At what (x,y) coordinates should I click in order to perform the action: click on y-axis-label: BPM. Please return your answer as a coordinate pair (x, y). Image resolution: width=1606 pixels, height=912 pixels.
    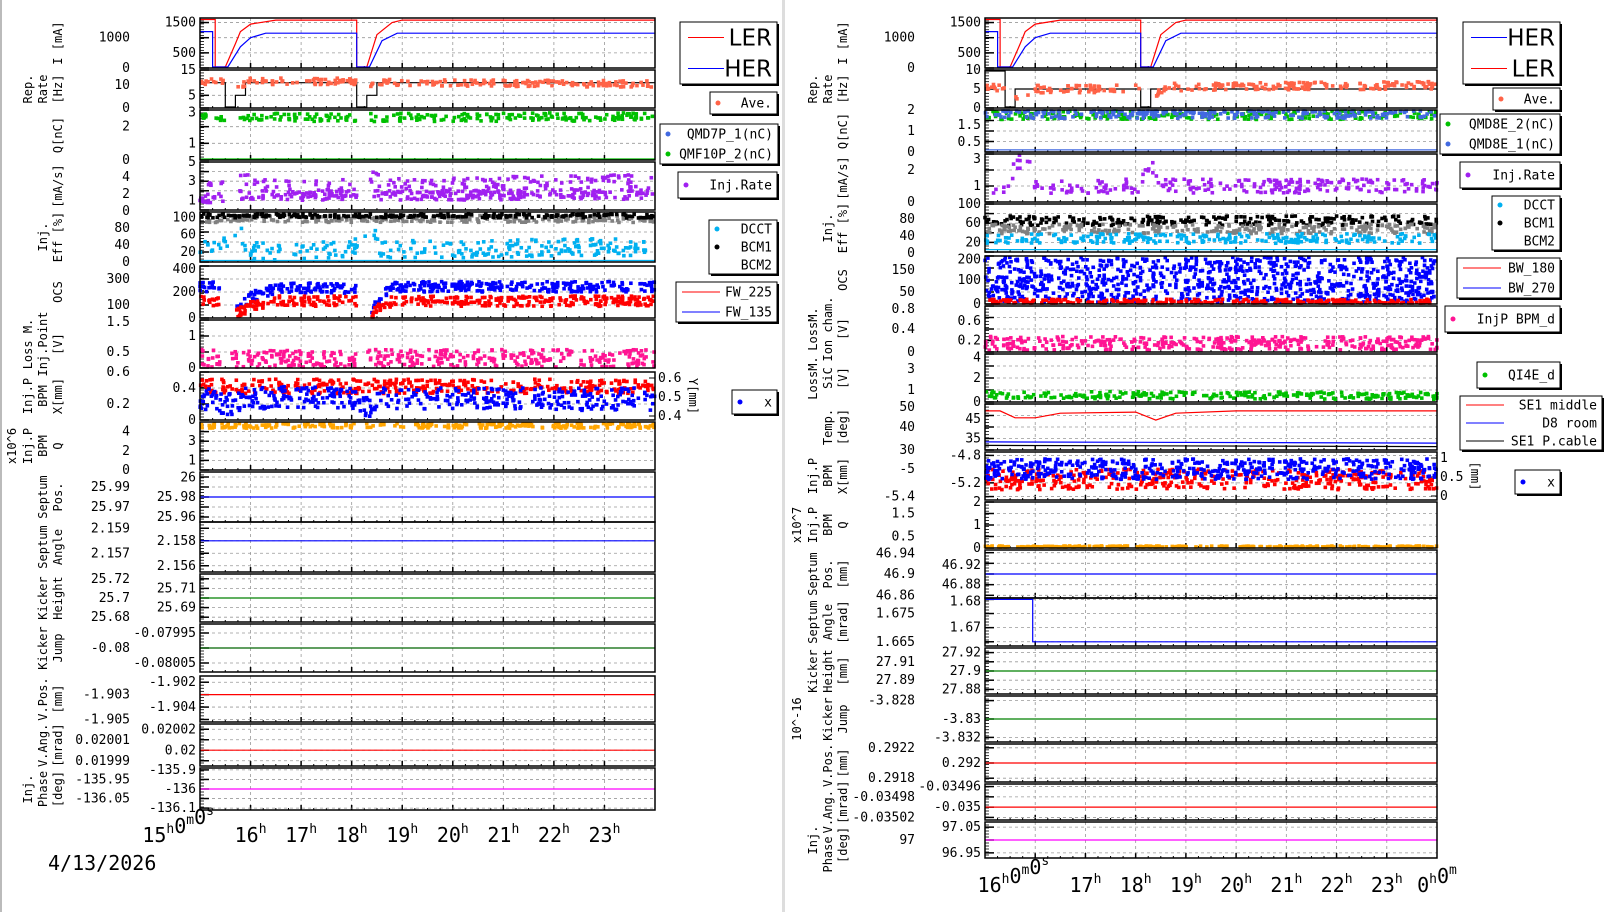
    Looking at the image, I should click on (43, 396).